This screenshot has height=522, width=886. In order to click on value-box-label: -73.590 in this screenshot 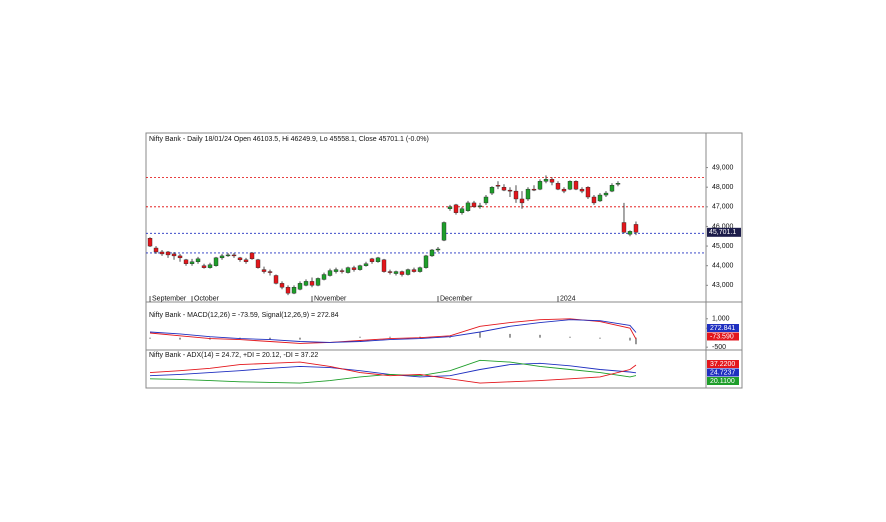, I will do `click(722, 336)`.